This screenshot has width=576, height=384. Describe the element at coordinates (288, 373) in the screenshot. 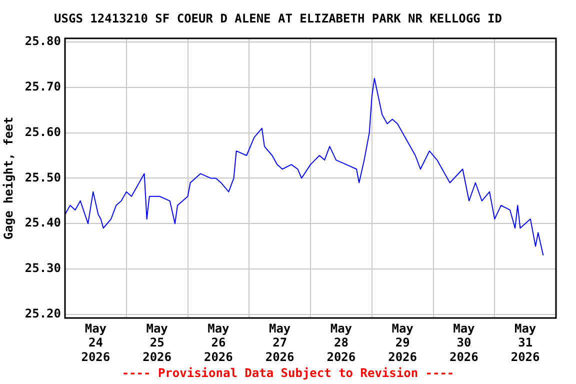

I see `text: ---- Provisional Data Subject to Revision ----` at that location.